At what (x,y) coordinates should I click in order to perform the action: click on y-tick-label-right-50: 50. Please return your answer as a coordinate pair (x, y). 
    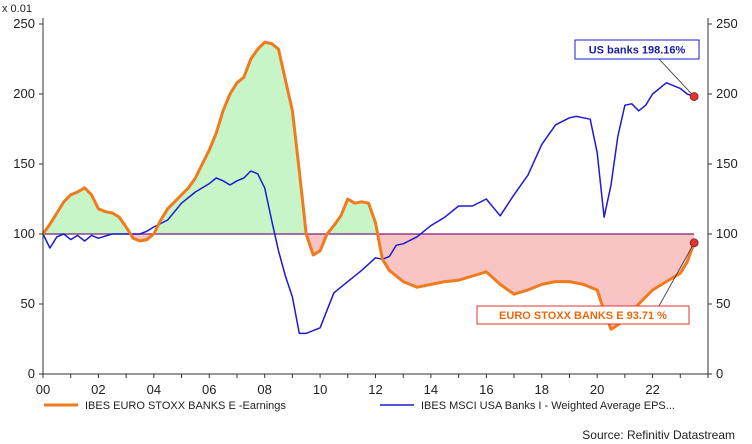
    Looking at the image, I should click on (723, 303).